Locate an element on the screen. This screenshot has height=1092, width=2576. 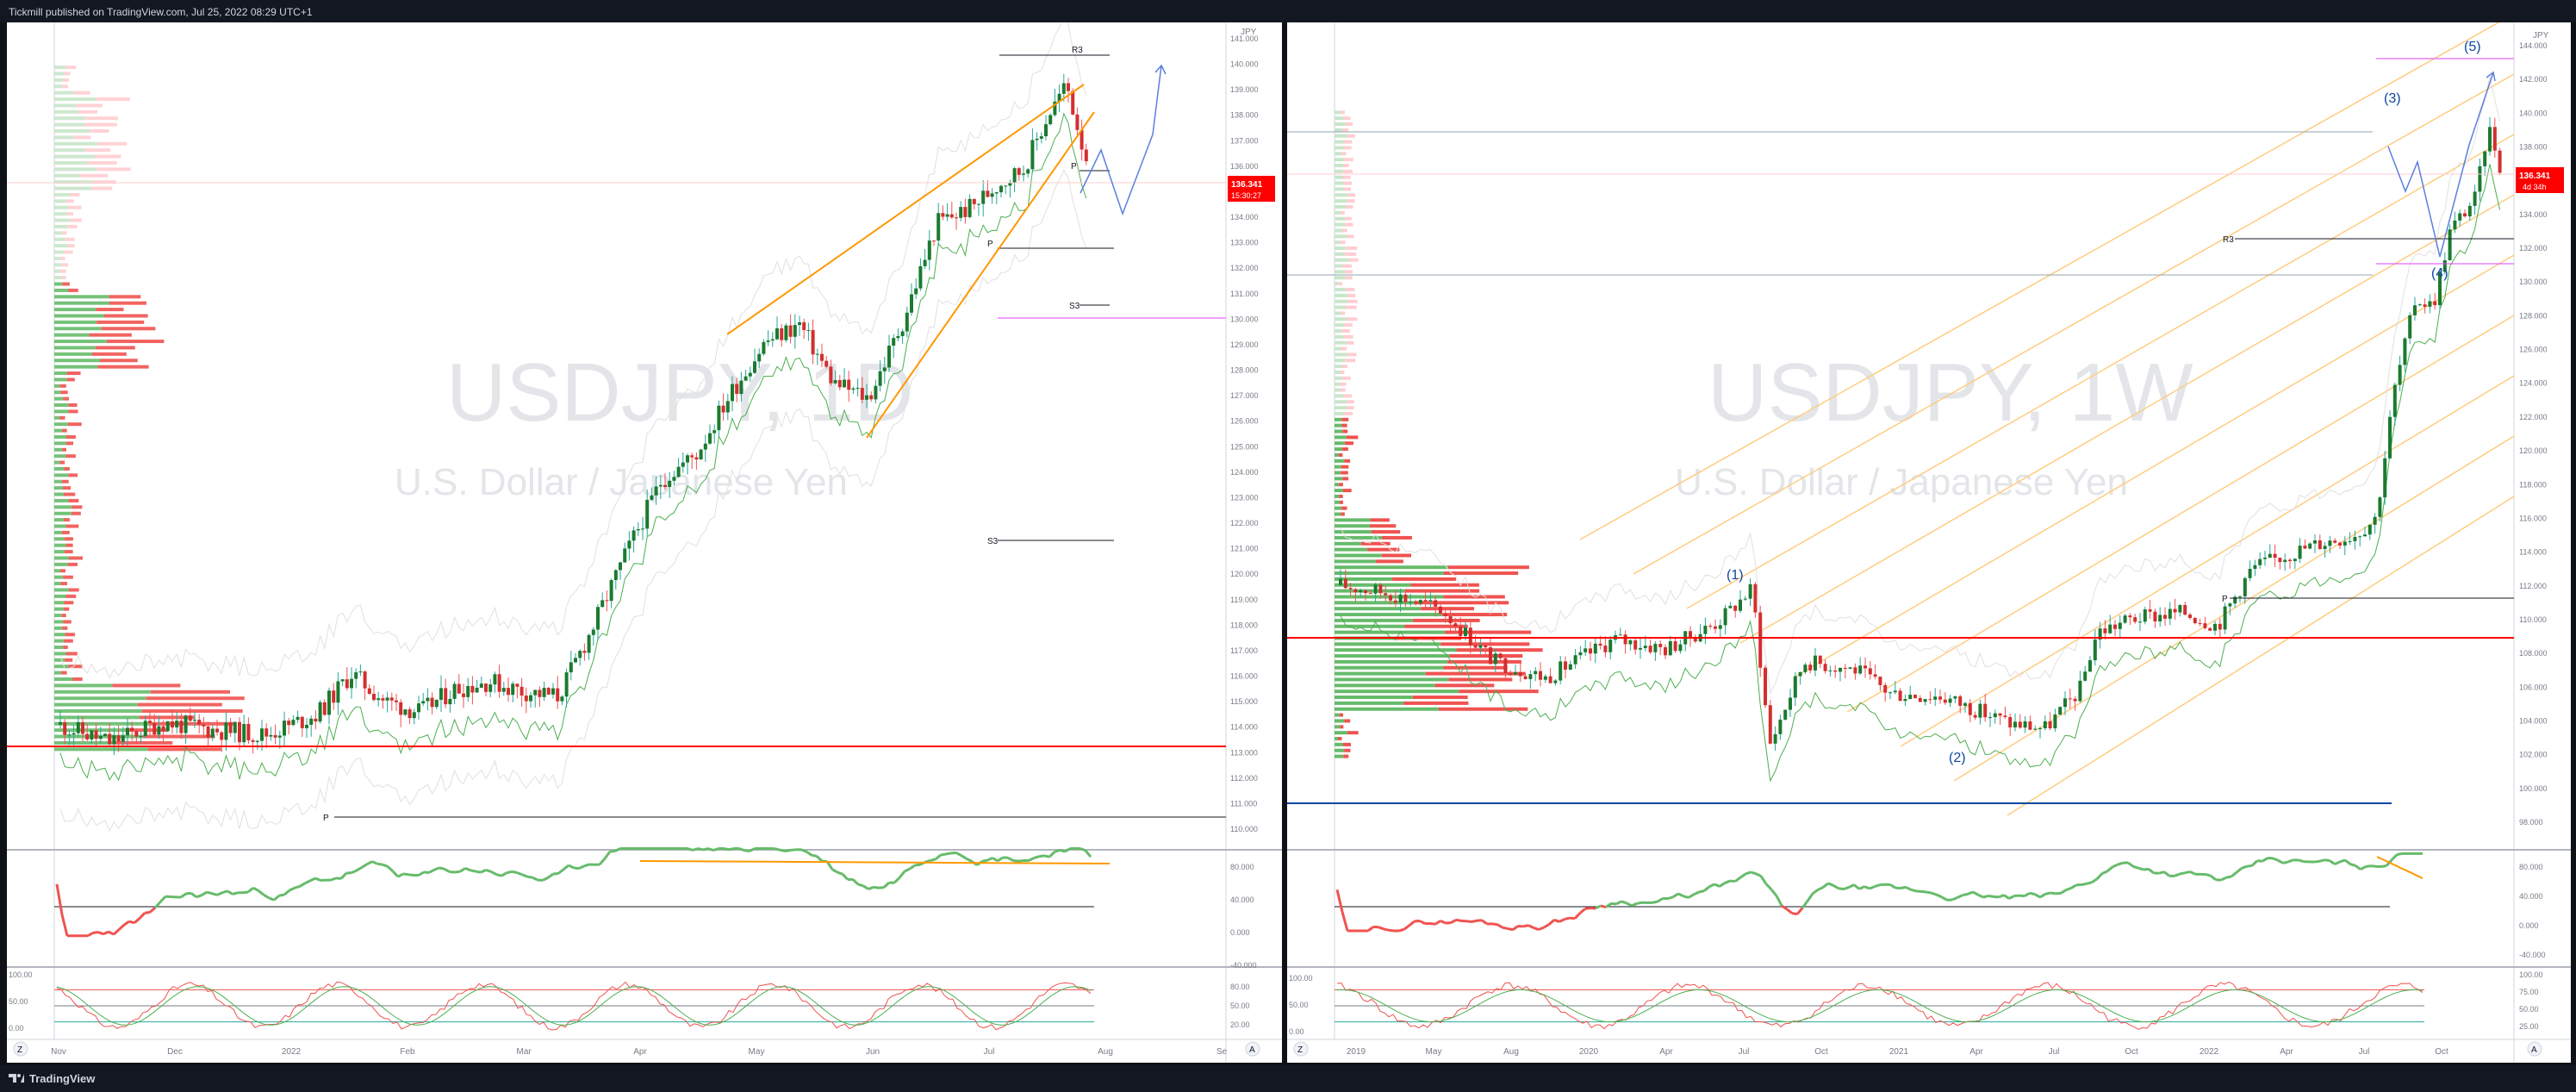
stoch-right-tick-label: 100.00 is located at coordinates (2531, 974).